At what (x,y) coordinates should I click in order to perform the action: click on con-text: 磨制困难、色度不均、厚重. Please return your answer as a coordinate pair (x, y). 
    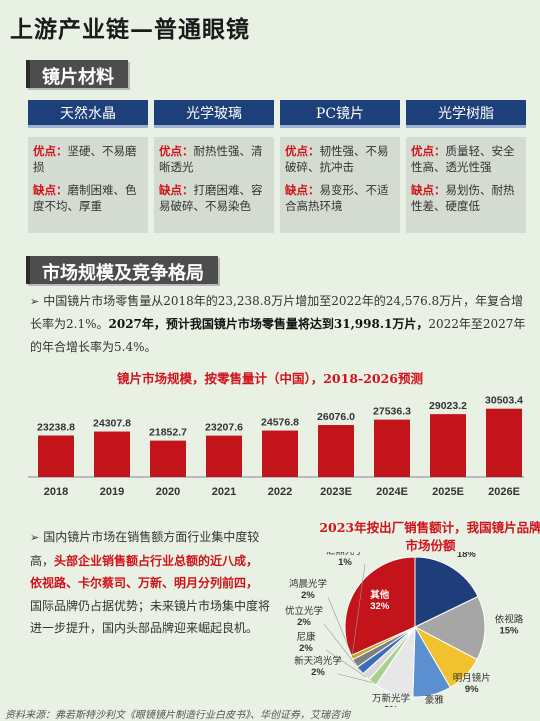
    Looking at the image, I should click on (85, 198).